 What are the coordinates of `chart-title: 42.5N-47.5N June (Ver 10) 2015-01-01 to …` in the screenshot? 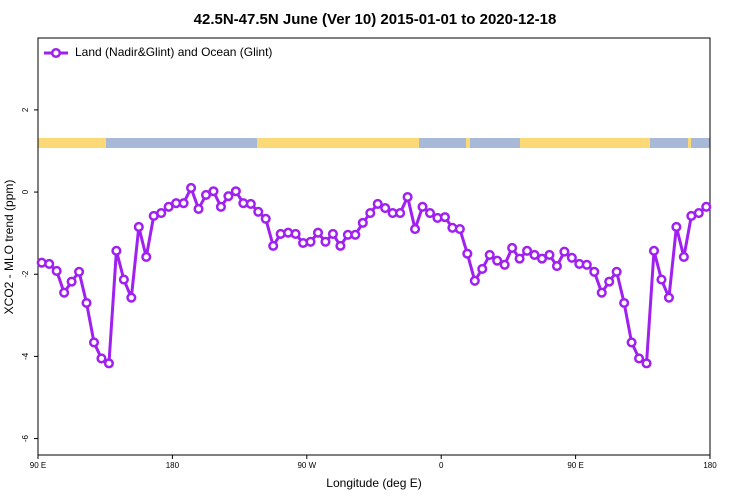 It's located at (375, 19).